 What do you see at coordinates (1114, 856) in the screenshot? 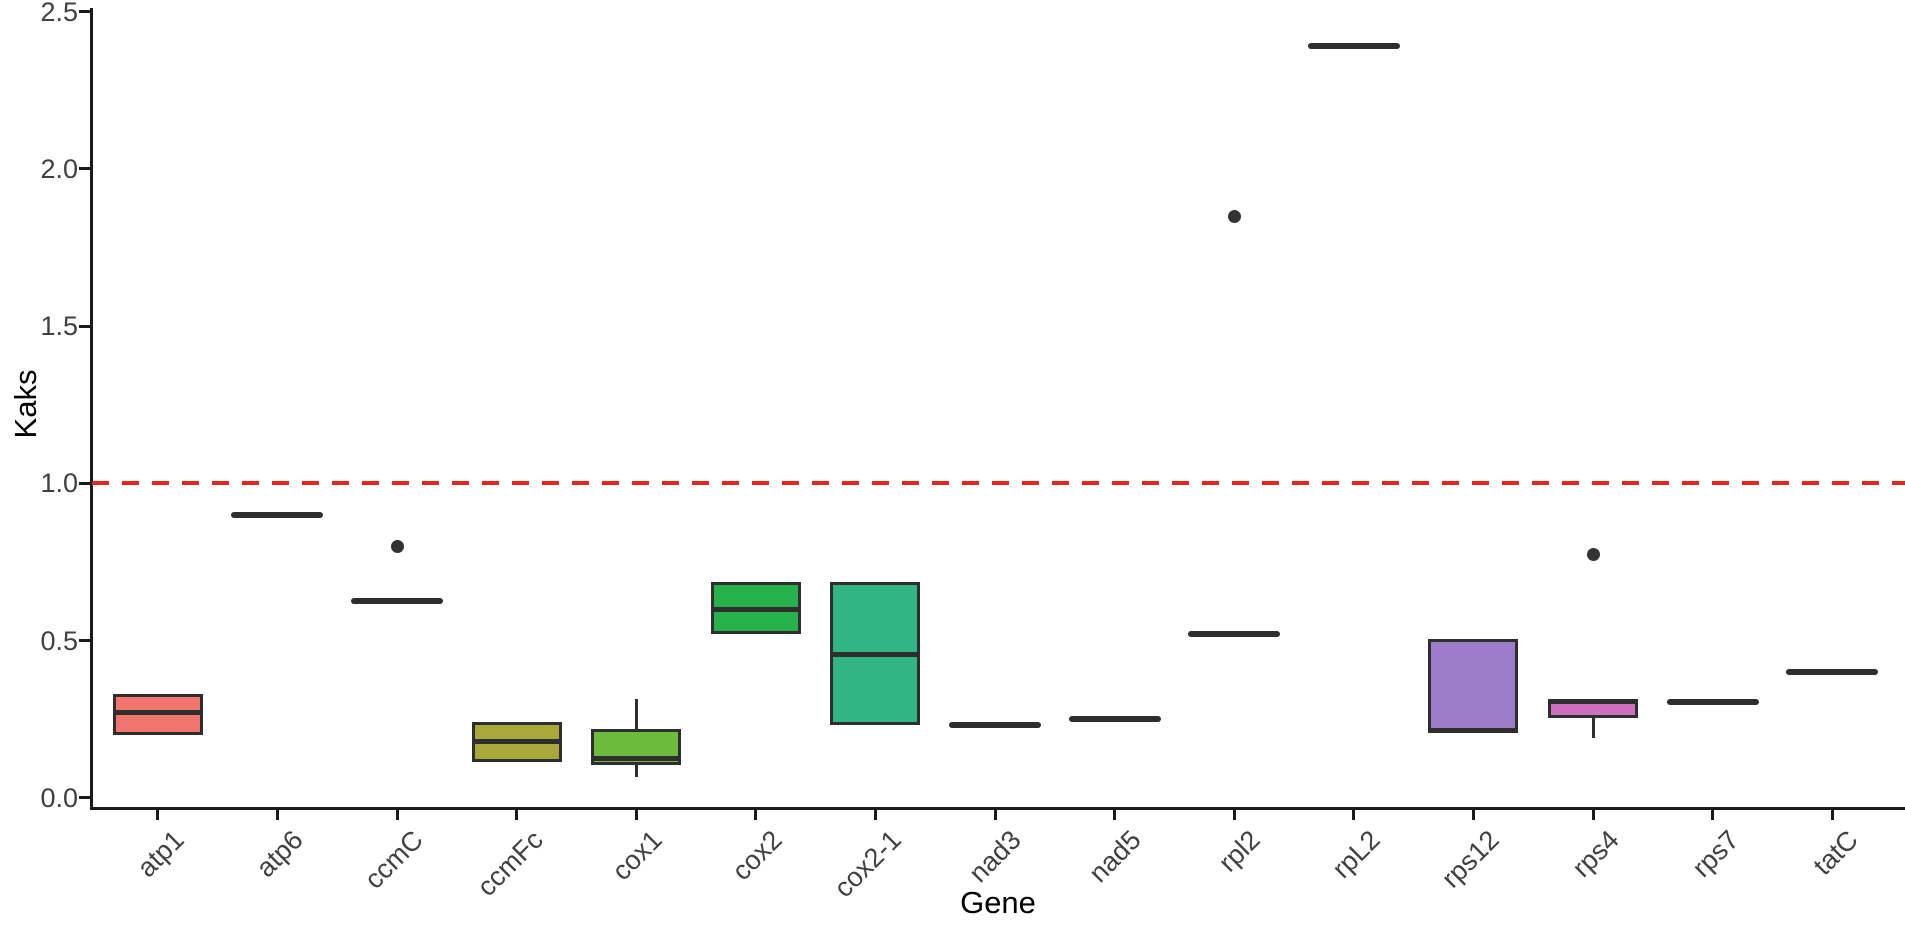
I see `x-tick-label-nad5: nad5` at bounding box center [1114, 856].